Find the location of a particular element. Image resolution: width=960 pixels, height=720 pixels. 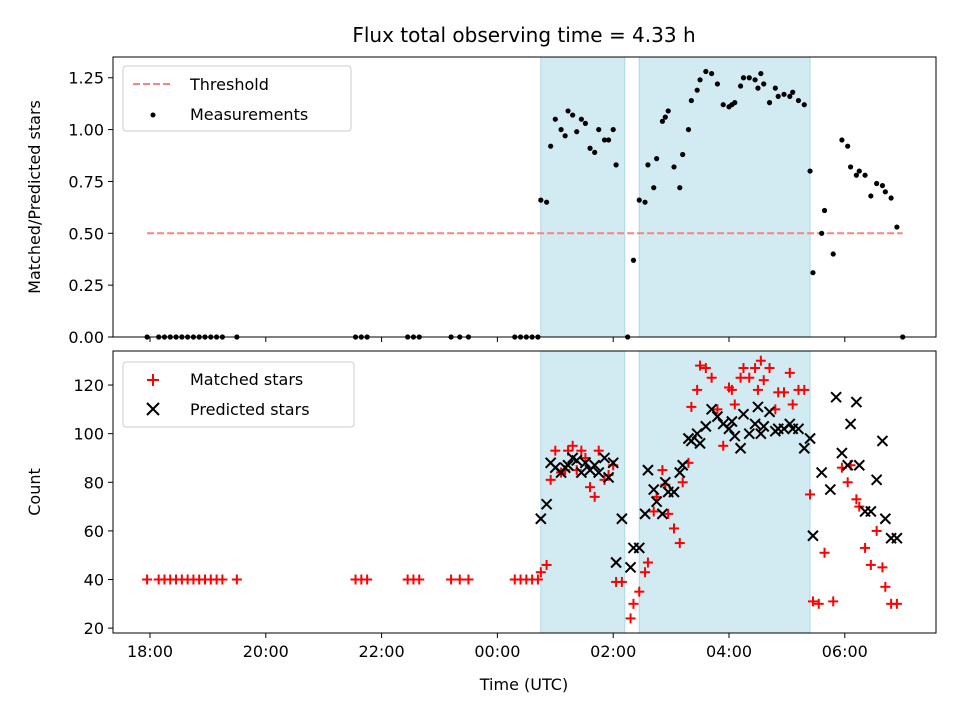

legend-predicted-marker is located at coordinates (153, 409).